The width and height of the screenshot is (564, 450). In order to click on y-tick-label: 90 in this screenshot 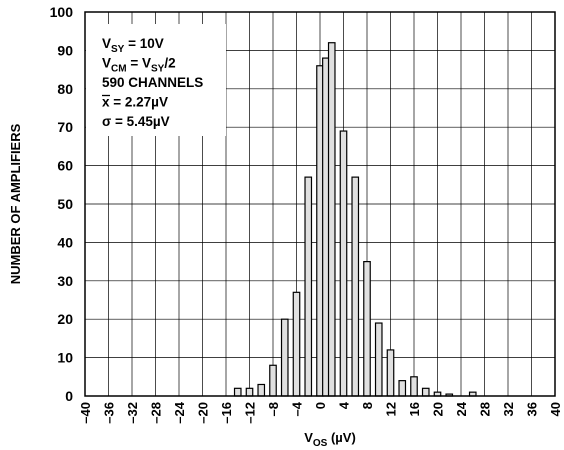, I will do `click(65, 50)`.